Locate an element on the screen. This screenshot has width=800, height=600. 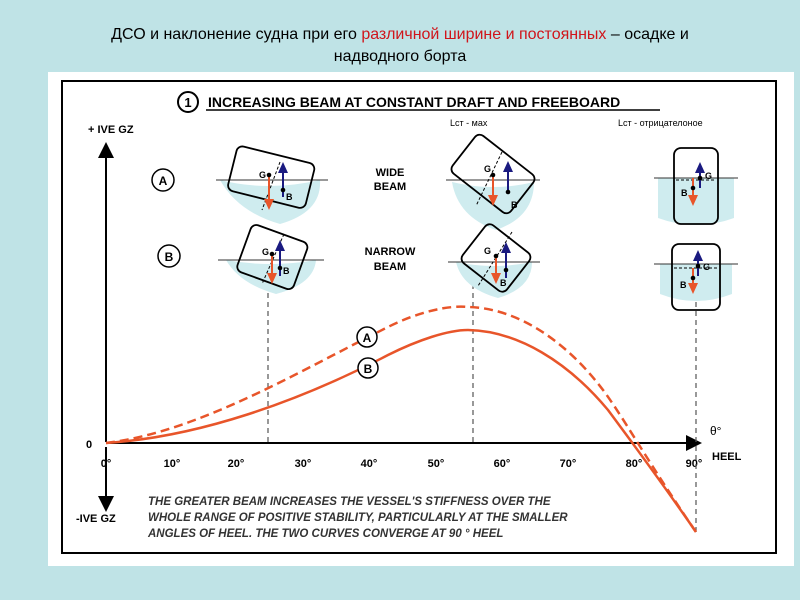
curve-b-label: B is located at coordinates (368, 369).